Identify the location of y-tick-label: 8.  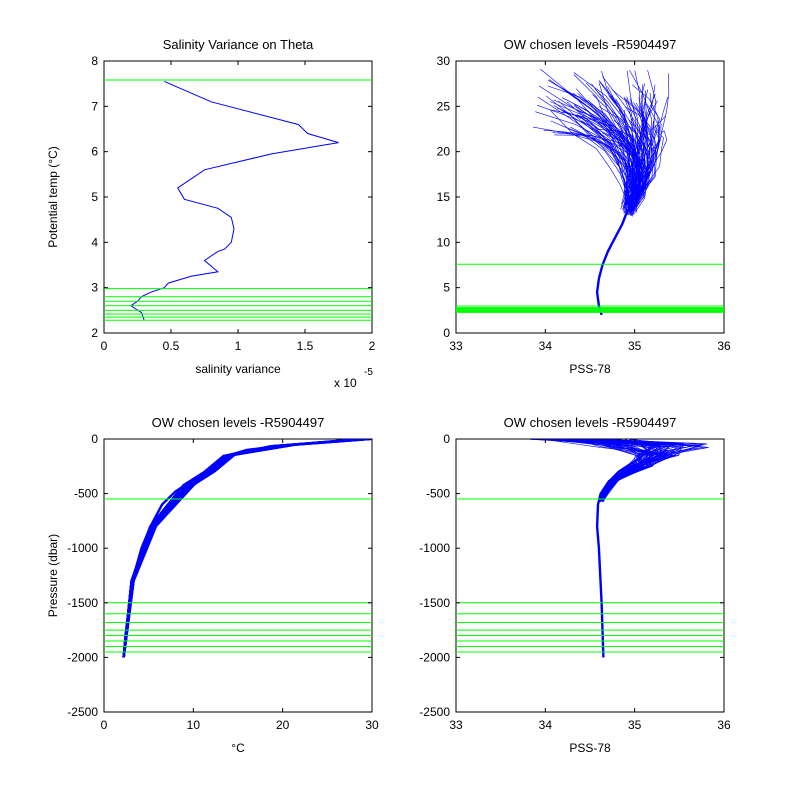
(94, 61).